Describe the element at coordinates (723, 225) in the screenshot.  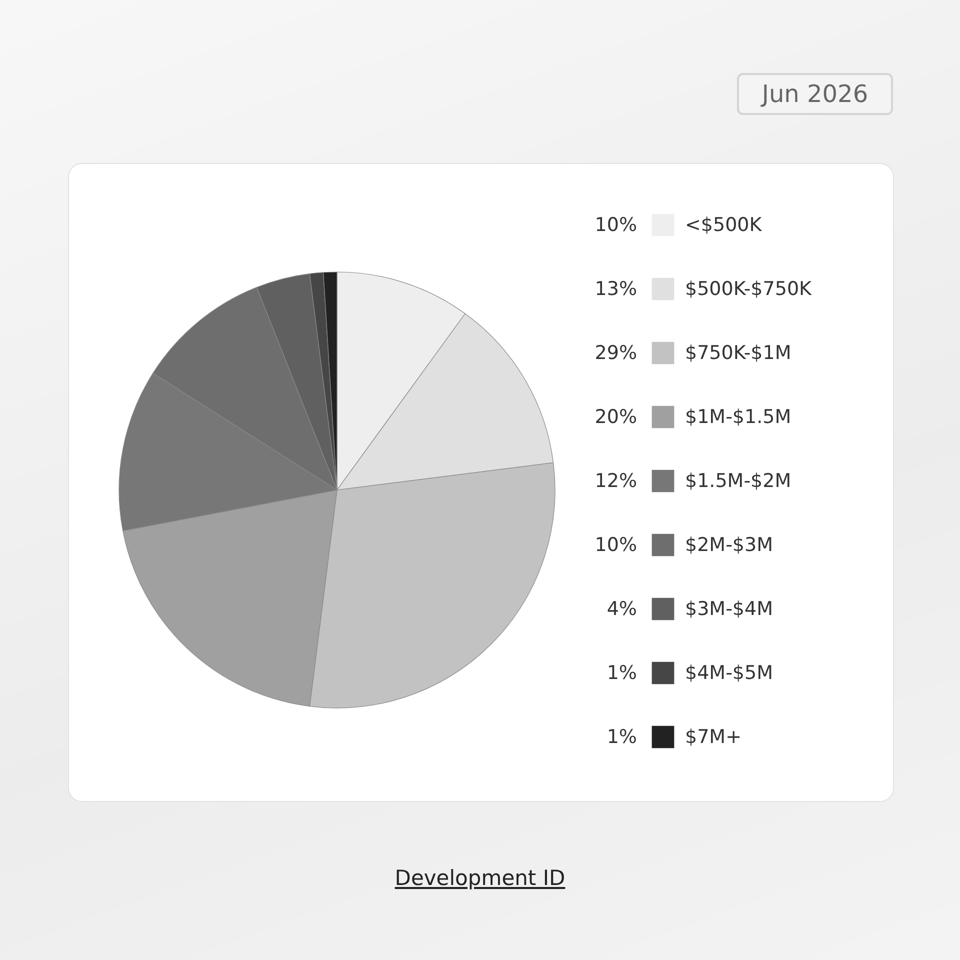
I see `legend-label: <$500K` at that location.